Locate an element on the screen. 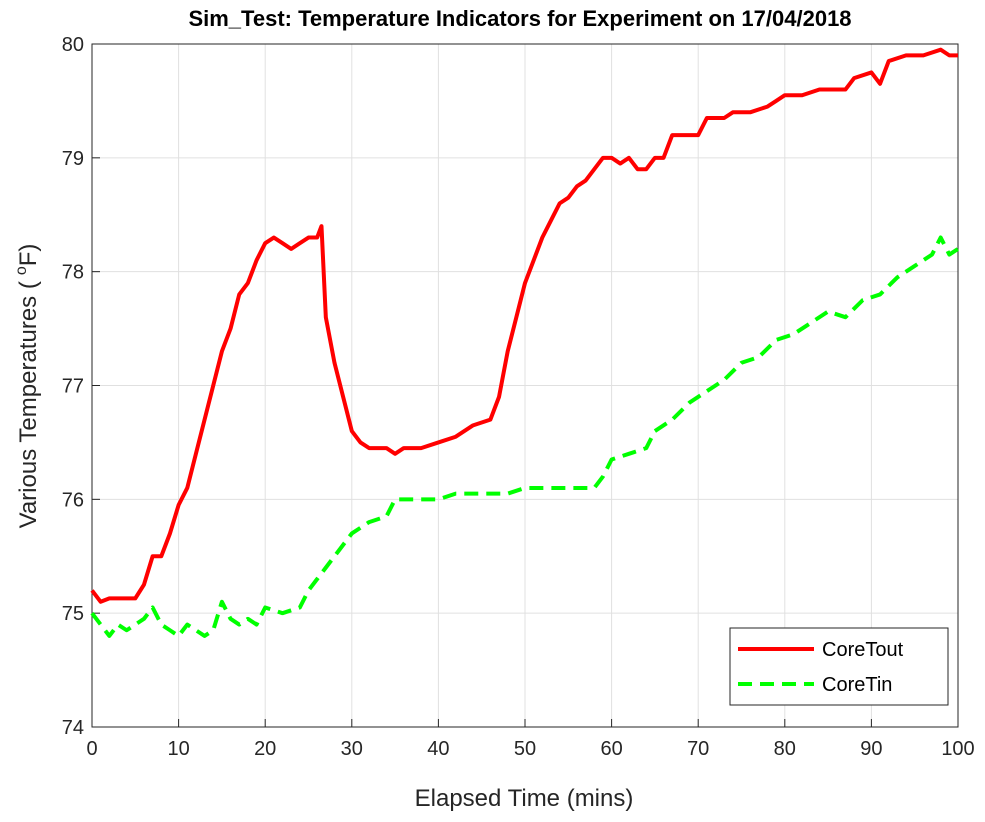 This screenshot has width=985, height=822. y-label-part: Various Temperatures ( is located at coordinates (28, 404).